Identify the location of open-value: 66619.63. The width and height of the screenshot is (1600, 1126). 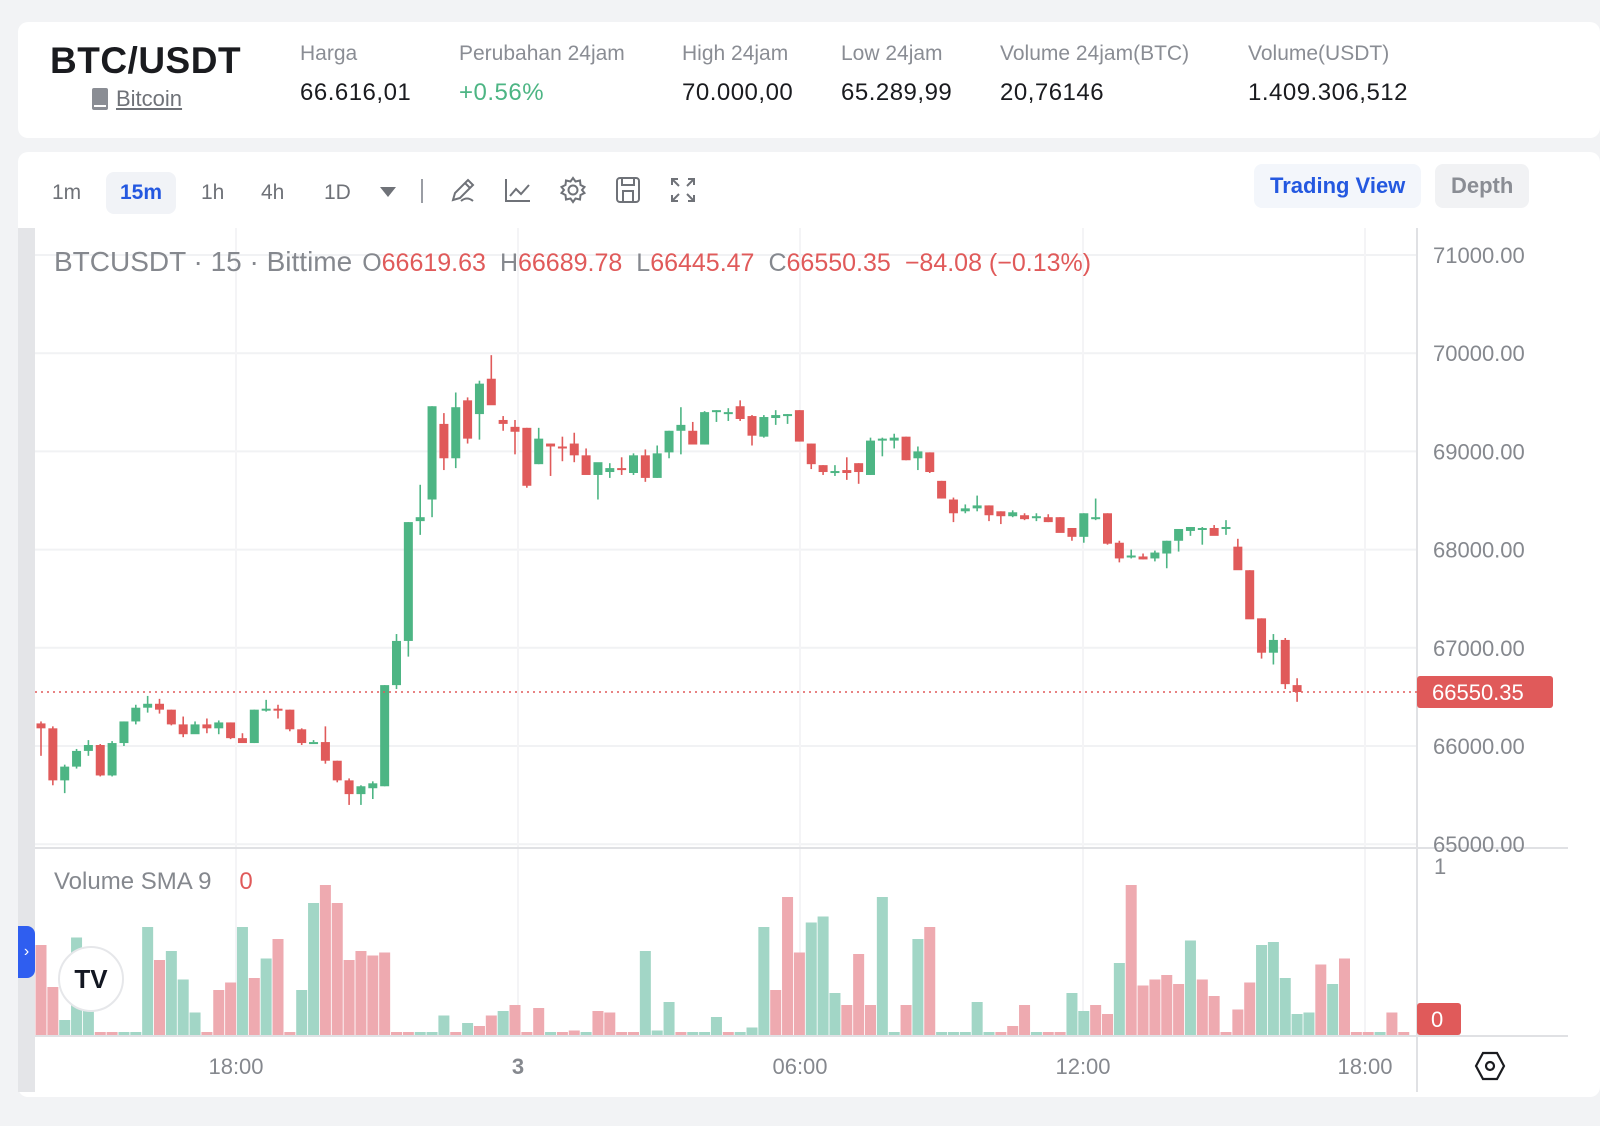
(433, 263).